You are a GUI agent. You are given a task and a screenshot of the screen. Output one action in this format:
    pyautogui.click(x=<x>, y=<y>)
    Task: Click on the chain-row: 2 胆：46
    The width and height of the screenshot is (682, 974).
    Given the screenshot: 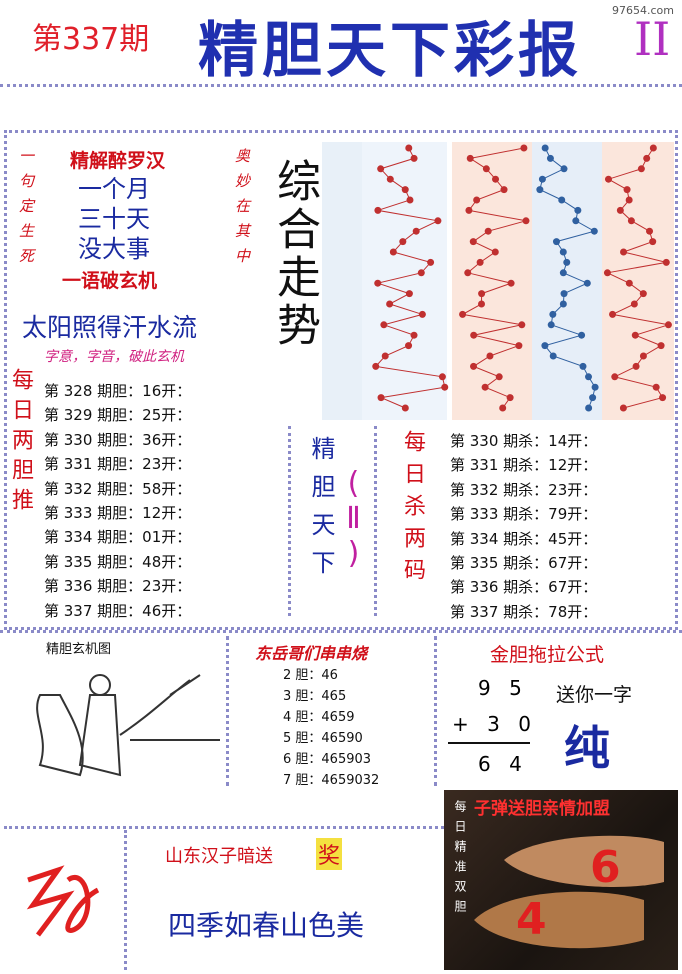 What is the action you would take?
    pyautogui.click(x=310, y=675)
    